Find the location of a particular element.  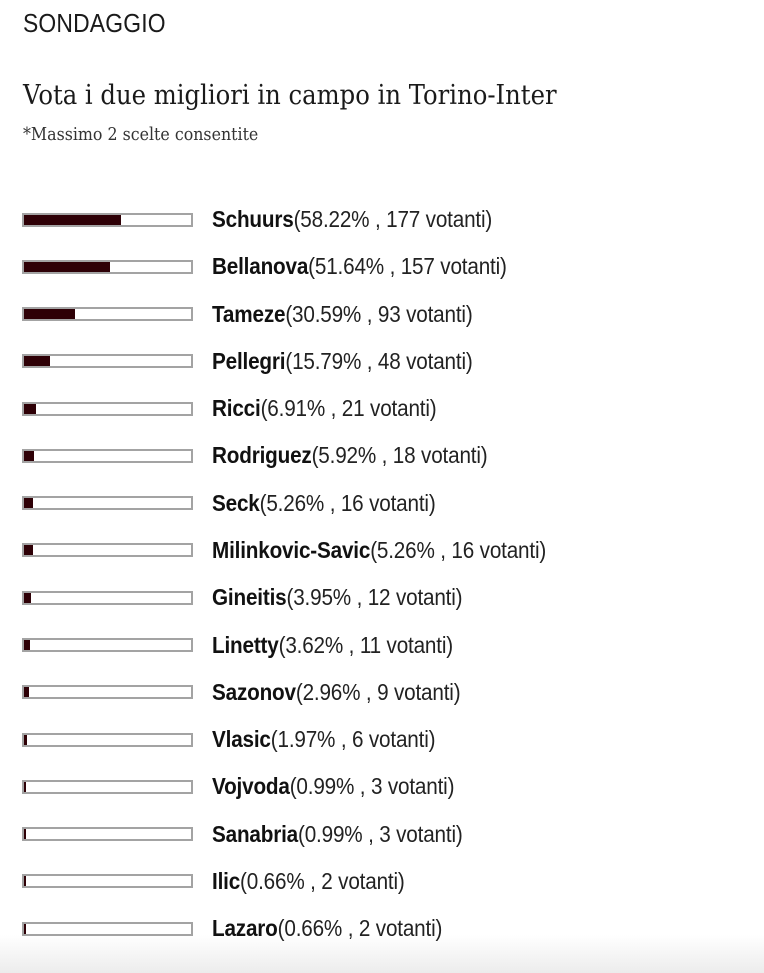

player-name: Pellegri is located at coordinates (249, 360).